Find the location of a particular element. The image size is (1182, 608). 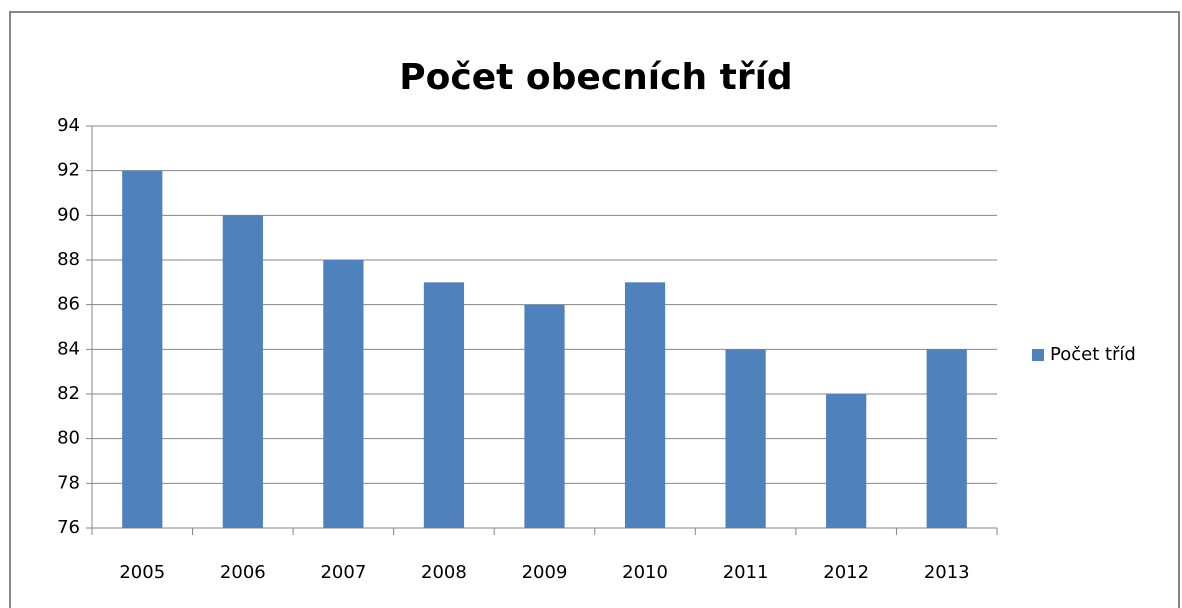

x-tick-label: 2013 is located at coordinates (947, 572).